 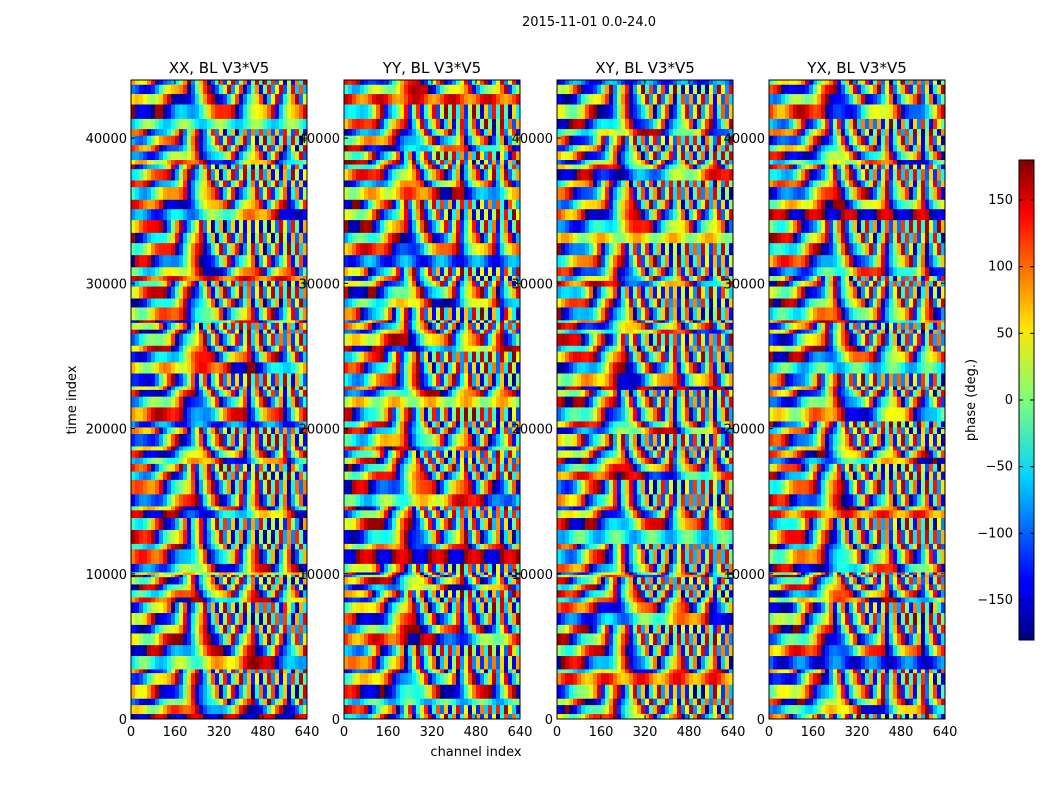 I want to click on y-axis-label: time index, so click(x=72, y=399).